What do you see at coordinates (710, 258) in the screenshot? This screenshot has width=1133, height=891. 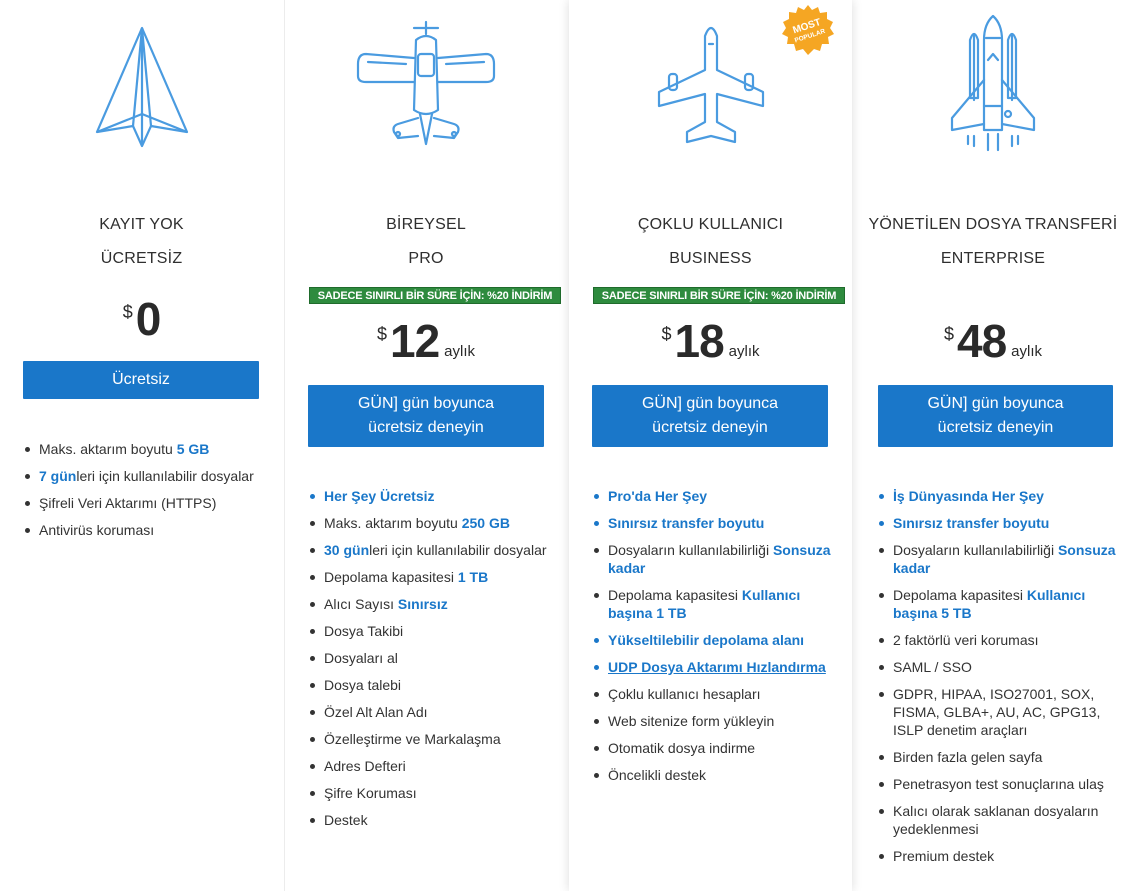 I see `plan-subtitle: BUSINESS` at bounding box center [710, 258].